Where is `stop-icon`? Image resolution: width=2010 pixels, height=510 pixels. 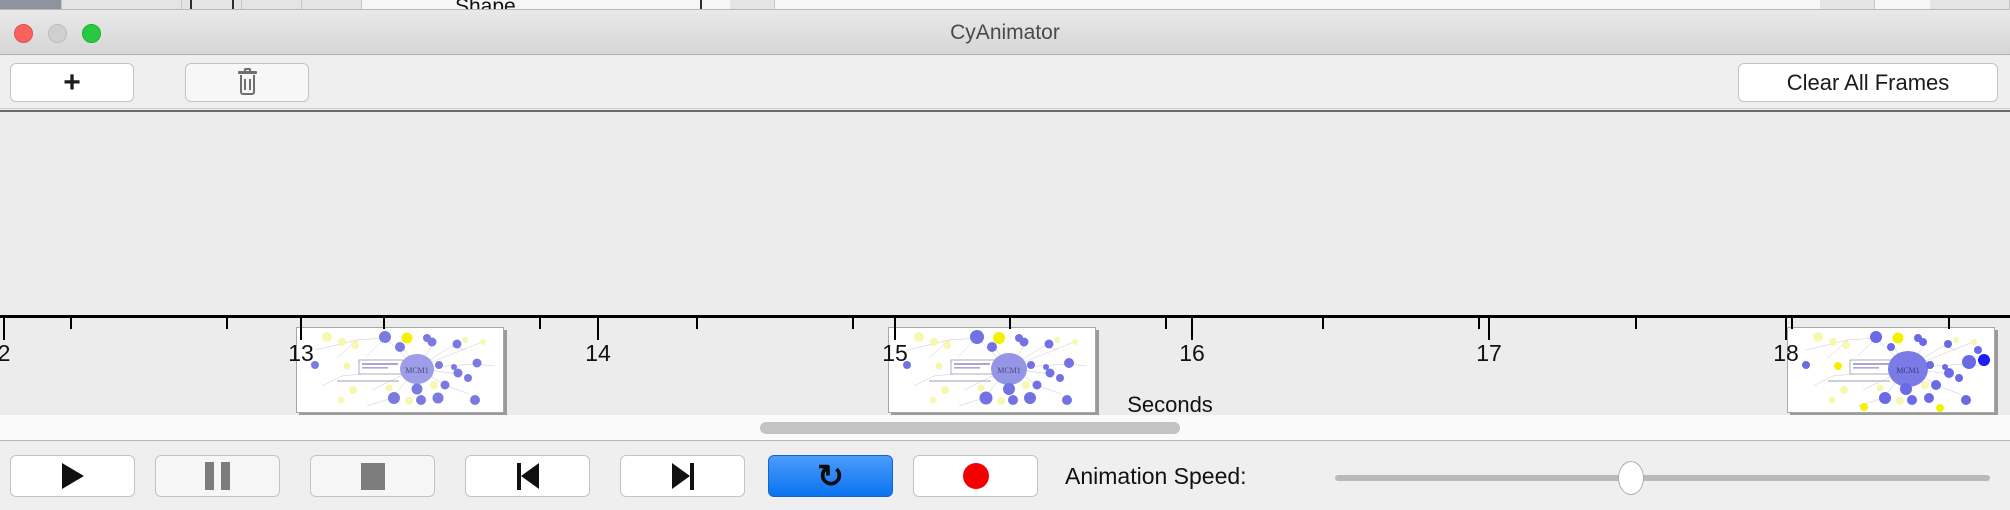 stop-icon is located at coordinates (372, 476).